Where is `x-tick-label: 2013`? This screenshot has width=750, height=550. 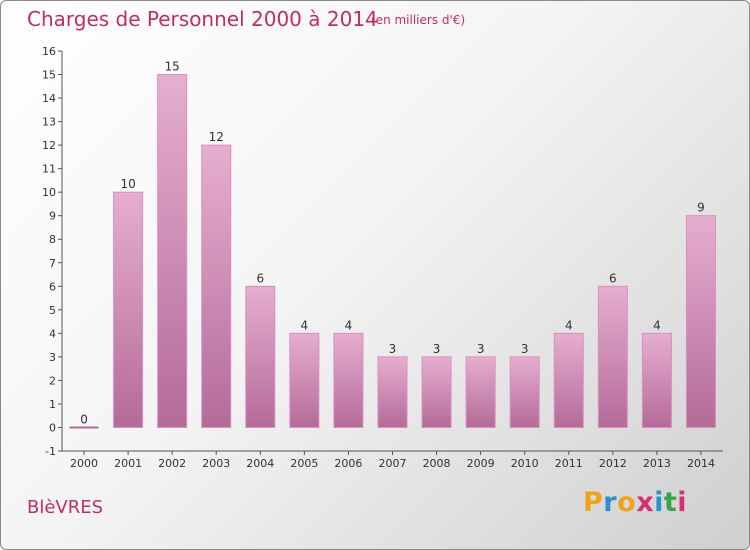
x-tick-label: 2013 is located at coordinates (657, 463).